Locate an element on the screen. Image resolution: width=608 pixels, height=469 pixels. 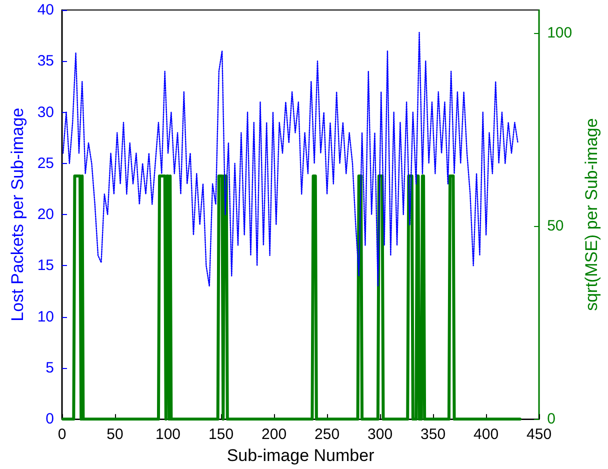
x-tick-label: 50 is located at coordinates (115, 435).